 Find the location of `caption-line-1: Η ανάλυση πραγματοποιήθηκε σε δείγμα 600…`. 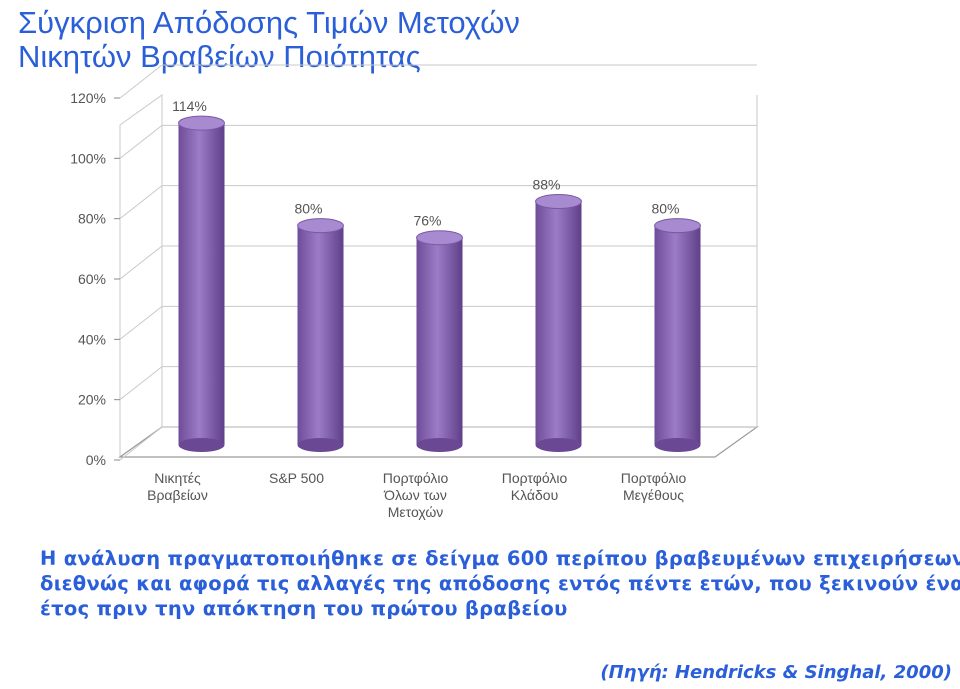

caption-line-1: Η ανάλυση πραγματοποιήθηκε σε δείγμα 600… is located at coordinates (500, 558).